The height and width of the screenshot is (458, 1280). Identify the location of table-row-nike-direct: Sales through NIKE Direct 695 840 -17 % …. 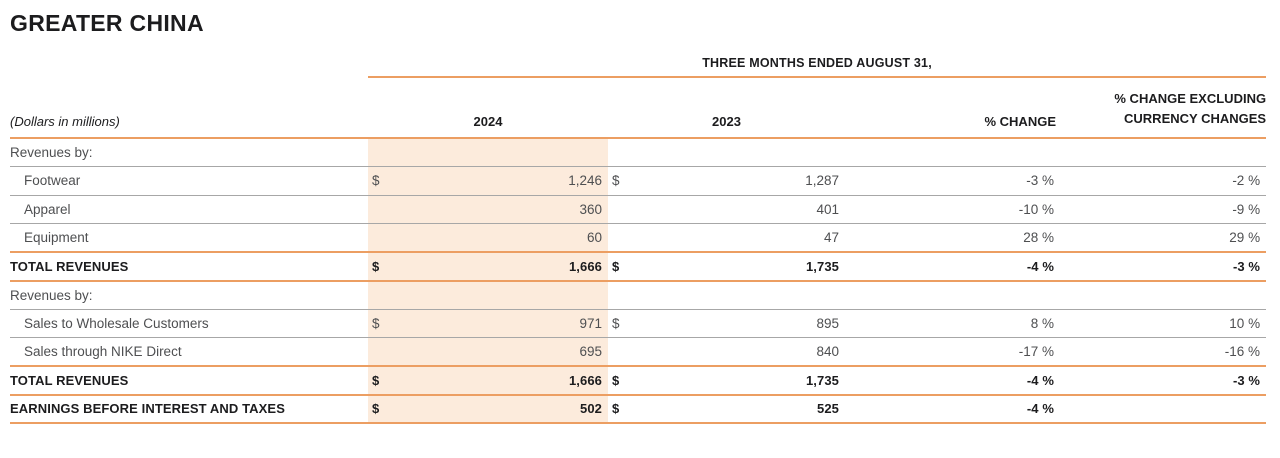
(638, 352).